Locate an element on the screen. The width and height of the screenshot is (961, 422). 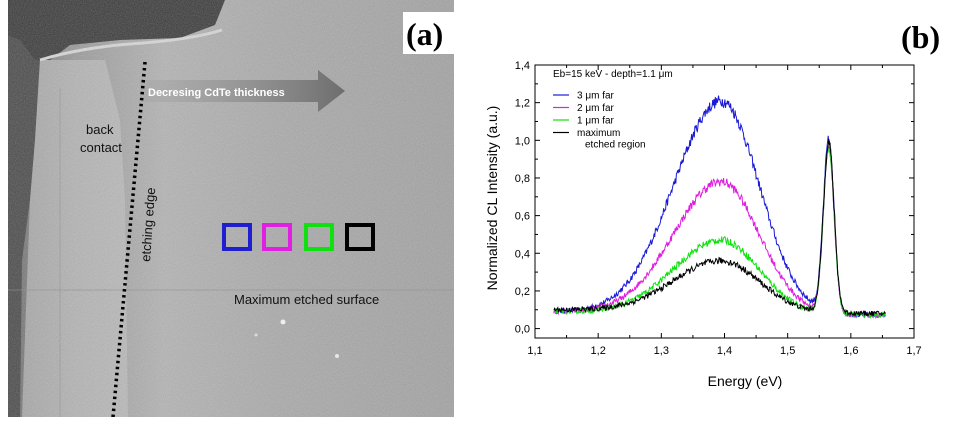
green-square is located at coordinates (319, 237).